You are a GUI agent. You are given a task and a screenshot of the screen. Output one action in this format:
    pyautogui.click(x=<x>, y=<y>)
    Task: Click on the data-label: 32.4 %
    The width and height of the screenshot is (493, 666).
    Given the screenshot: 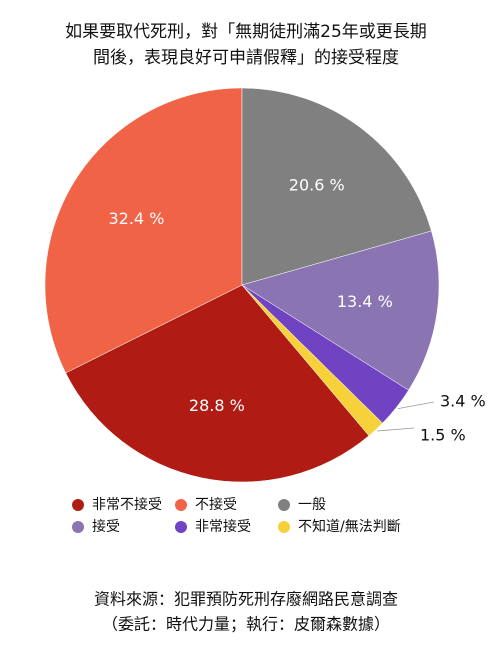 What is the action you would take?
    pyautogui.click(x=136, y=218)
    